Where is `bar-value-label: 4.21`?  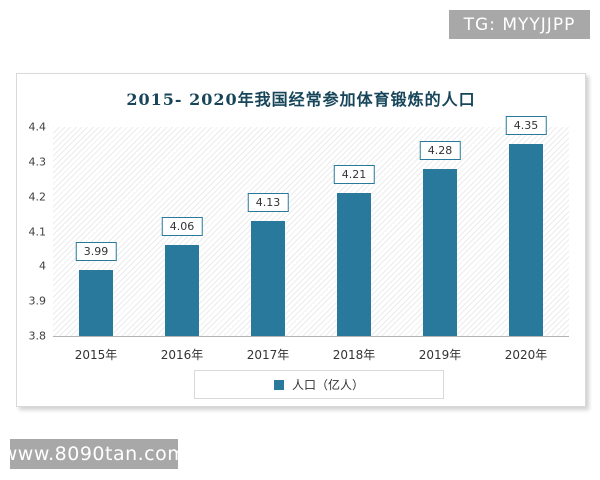
bar-value-label: 4.21 is located at coordinates (354, 174).